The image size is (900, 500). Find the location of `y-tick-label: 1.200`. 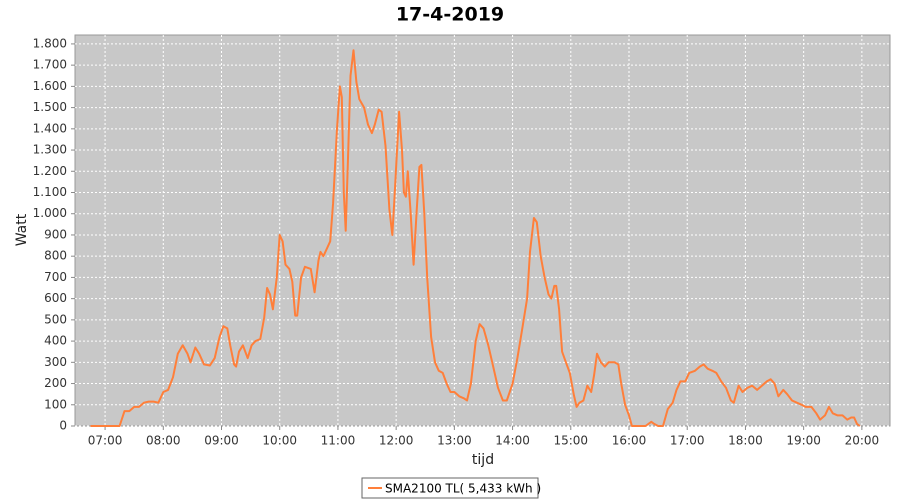

y-tick-label: 1.200 is located at coordinates (50, 171).